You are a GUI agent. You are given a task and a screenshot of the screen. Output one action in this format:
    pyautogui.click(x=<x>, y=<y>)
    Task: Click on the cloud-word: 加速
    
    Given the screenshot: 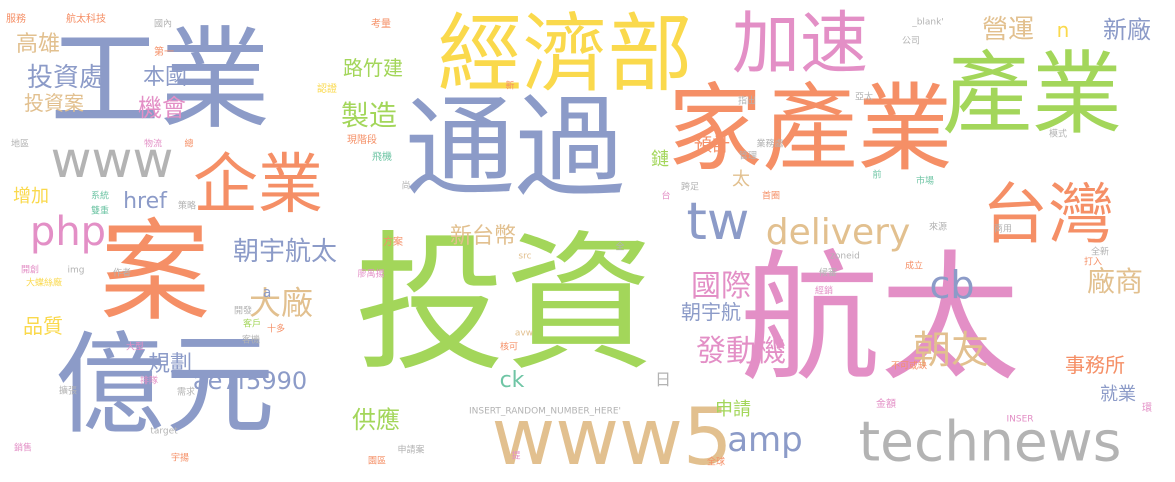 What is the action you would take?
    pyautogui.click(x=800, y=44)
    